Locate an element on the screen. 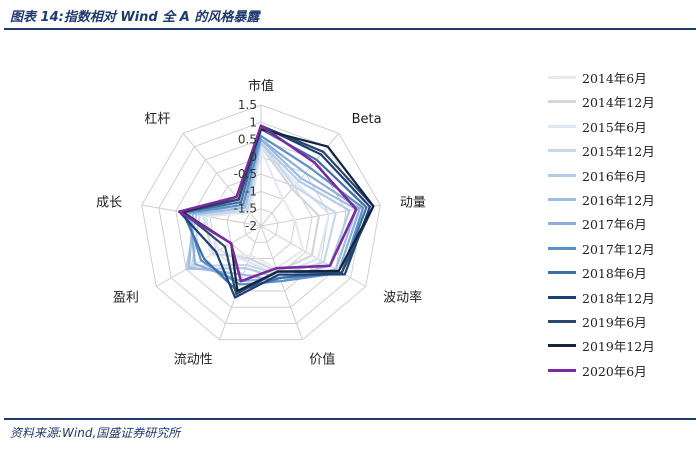  legend-item: 2018年6月 is located at coordinates (622, 273).